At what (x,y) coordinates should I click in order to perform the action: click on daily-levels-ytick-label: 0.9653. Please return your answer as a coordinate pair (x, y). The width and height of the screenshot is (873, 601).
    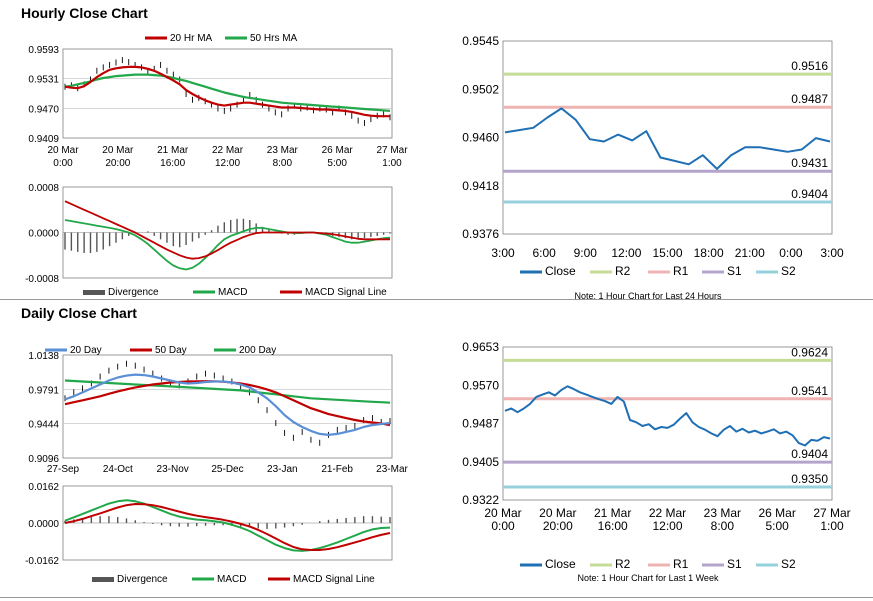
    Looking at the image, I should click on (480, 347).